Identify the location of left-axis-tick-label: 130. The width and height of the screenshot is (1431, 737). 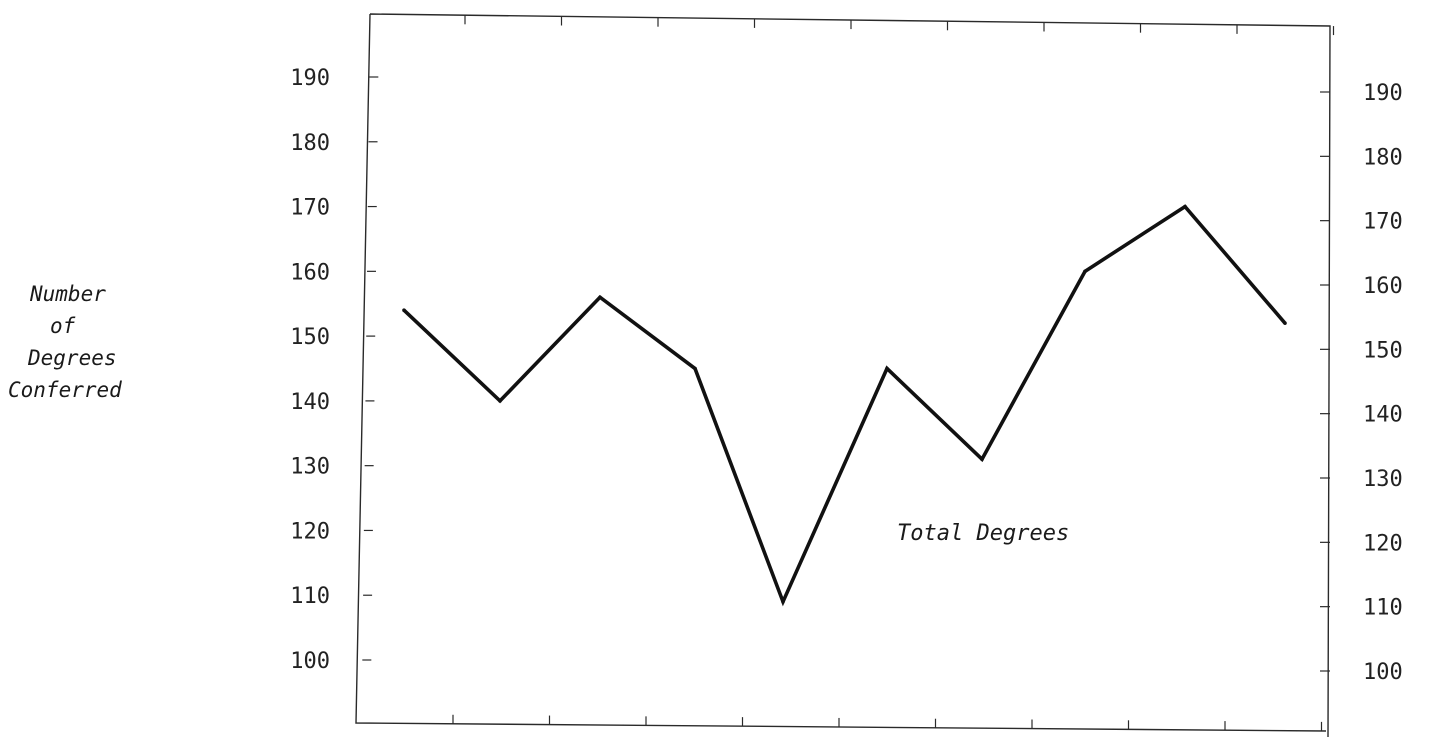
(310, 467).